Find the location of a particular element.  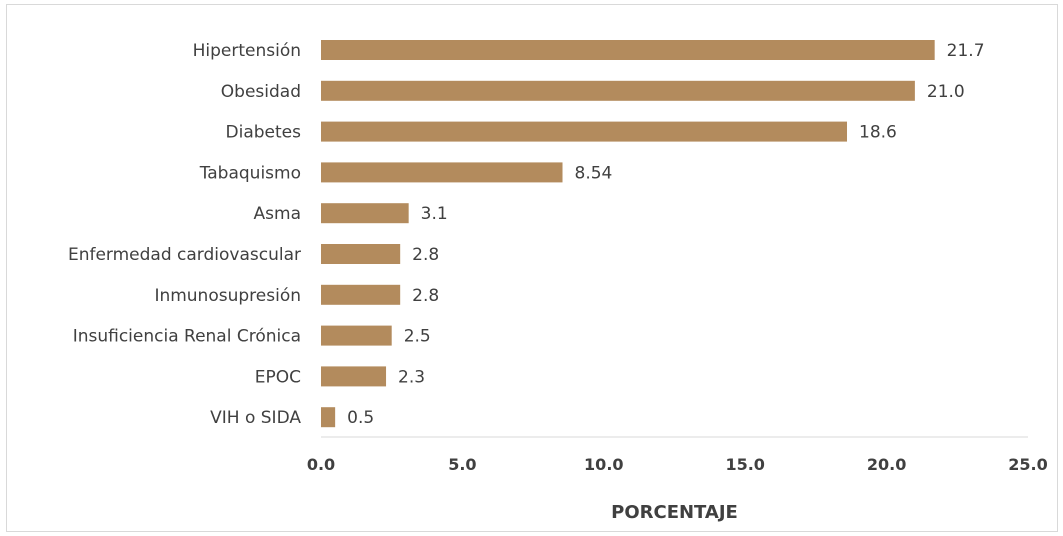

value-label: 2.3 is located at coordinates (411, 377).